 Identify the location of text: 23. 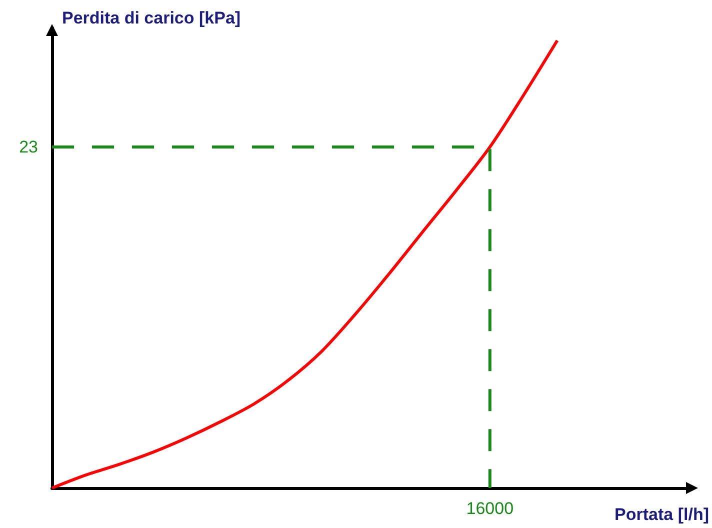
(28, 147).